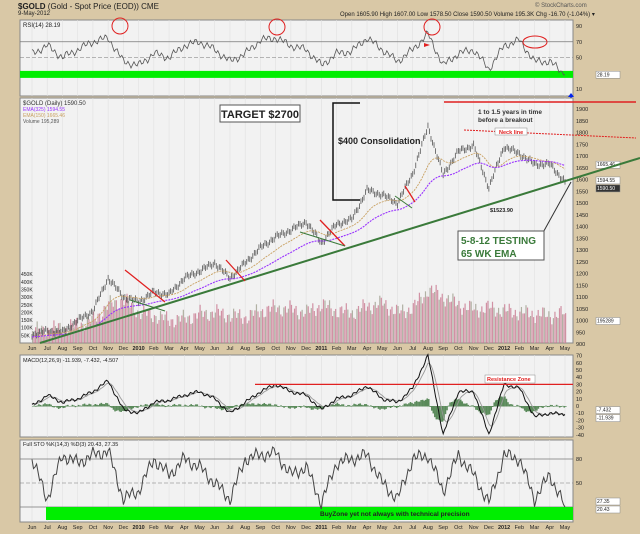 This screenshot has width=640, height=534. Describe the element at coordinates (103, 6) in the screenshot. I see `symbol-name: (Gold - Spot Price (EOD)) CME` at that location.